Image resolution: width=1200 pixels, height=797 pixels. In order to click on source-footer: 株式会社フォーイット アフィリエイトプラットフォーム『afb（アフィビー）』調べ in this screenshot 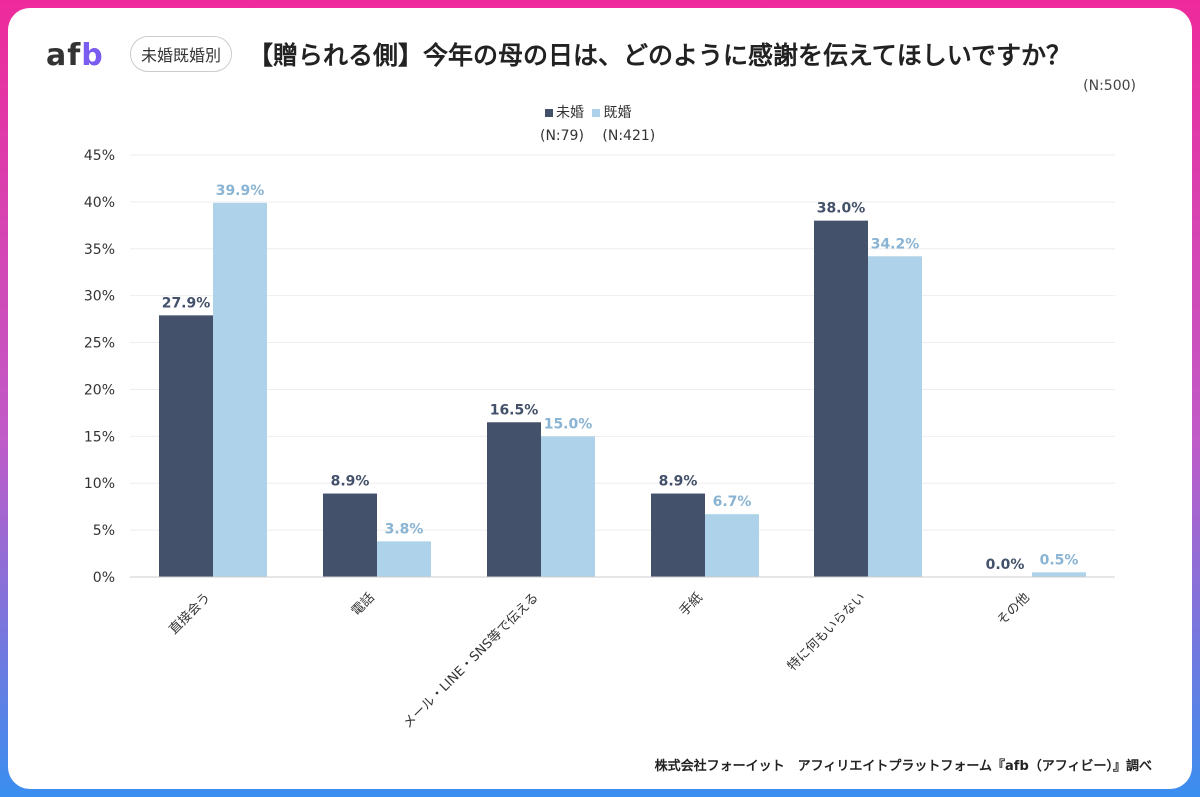, I will do `click(903, 766)`.